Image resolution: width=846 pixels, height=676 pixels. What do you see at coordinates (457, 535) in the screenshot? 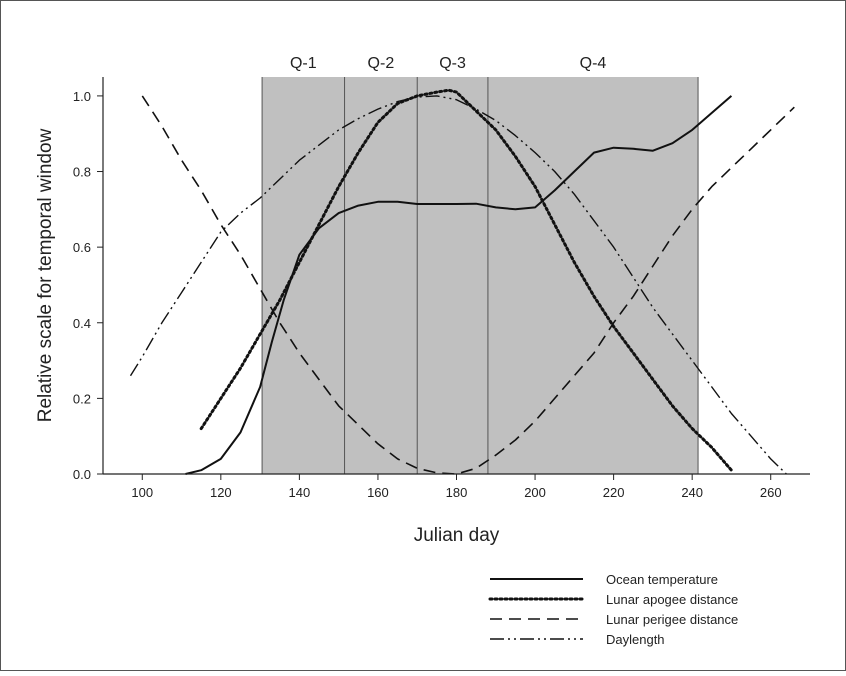
I see `x-axis-title: Julian day` at bounding box center [457, 535].